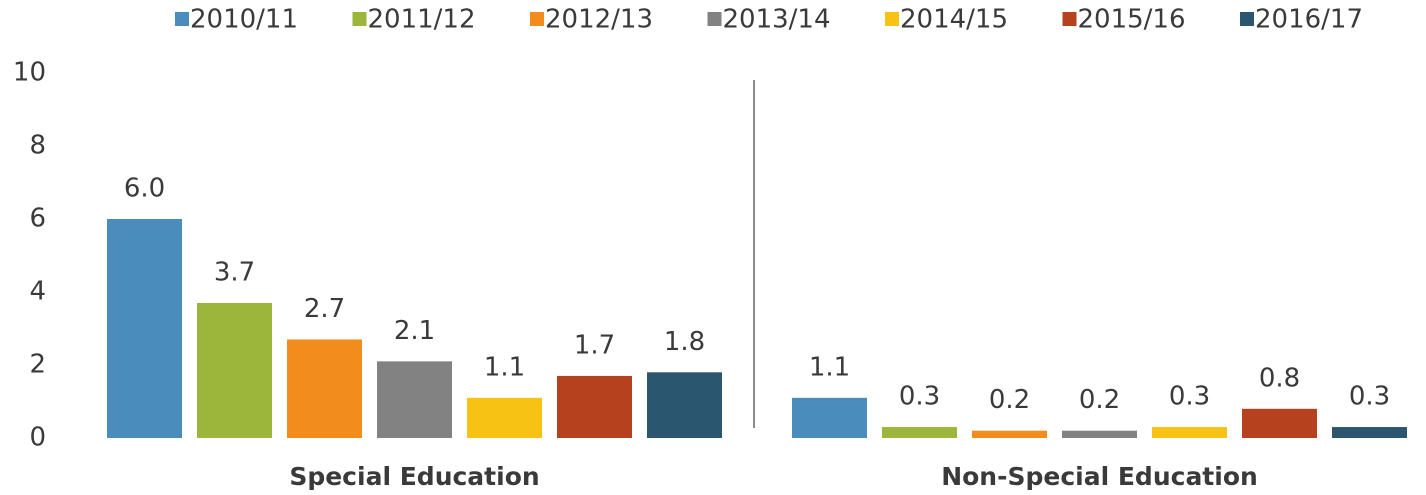 The width and height of the screenshot is (1426, 495). I want to click on legend-label: 2012/13, so click(599, 20).